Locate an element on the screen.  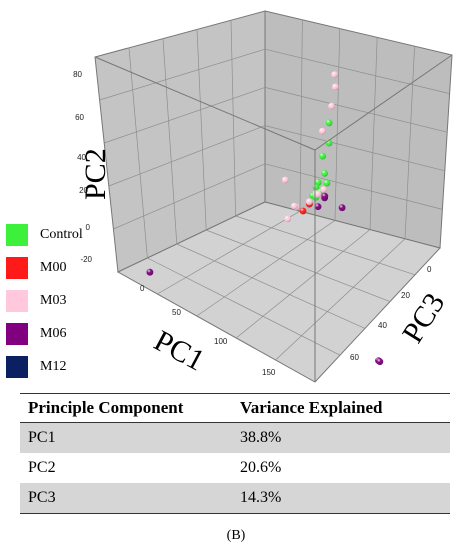
pc2-tick-label: 40 is located at coordinates (81, 157).